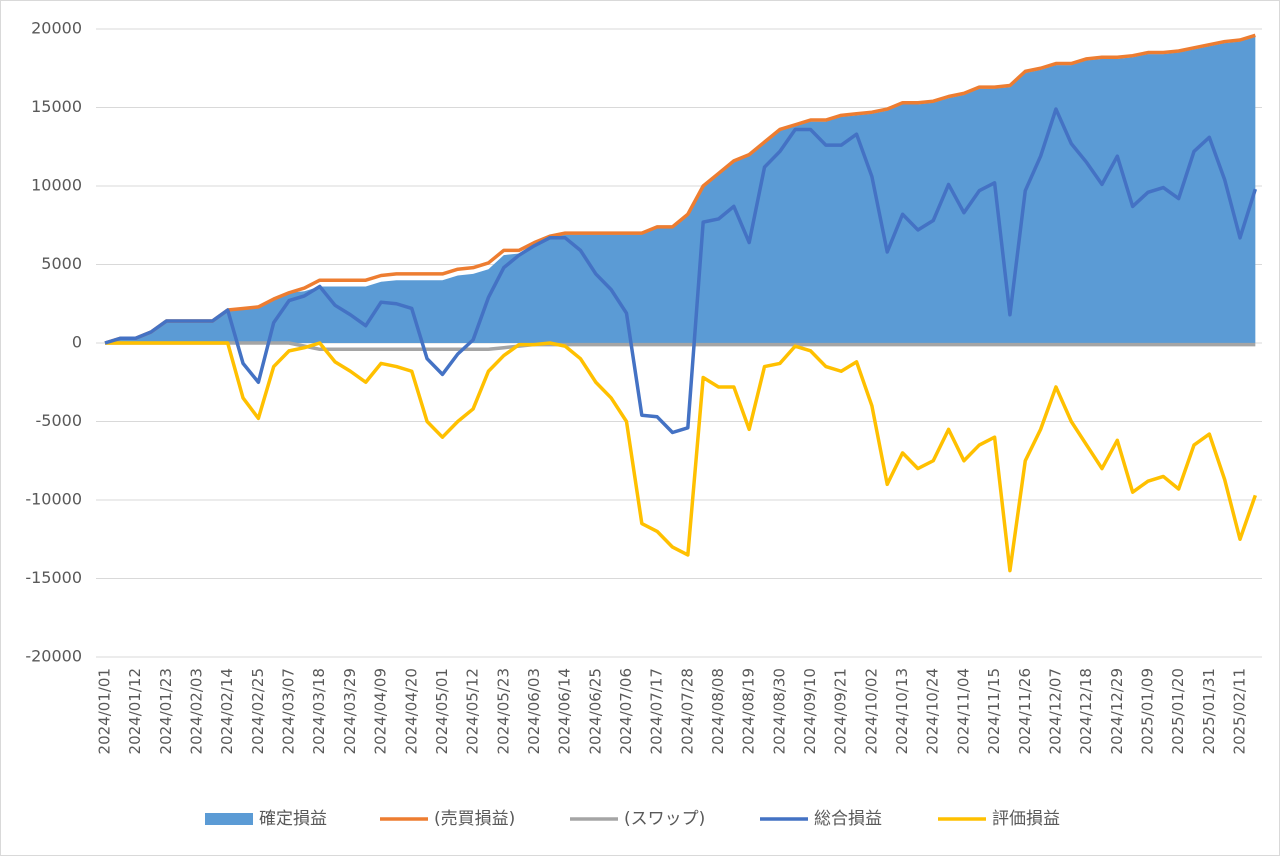  Describe the element at coordinates (53, 656) in the screenshot. I see `y-tick-label: -20000` at that location.